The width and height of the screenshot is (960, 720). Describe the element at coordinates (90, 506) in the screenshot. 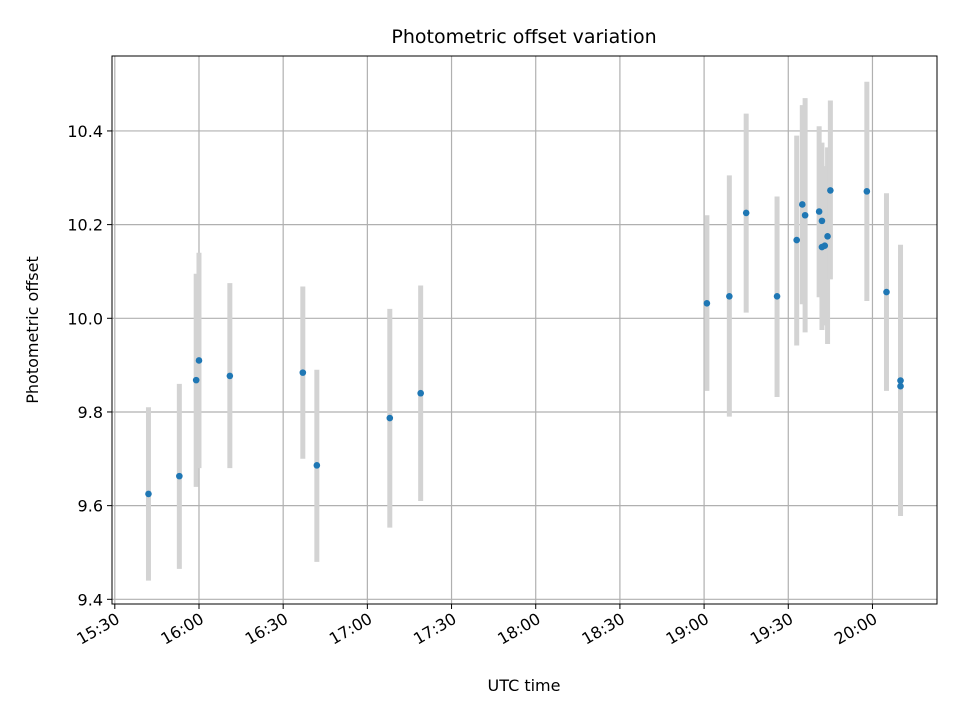

I see `y-tick-label: 9.6` at that location.